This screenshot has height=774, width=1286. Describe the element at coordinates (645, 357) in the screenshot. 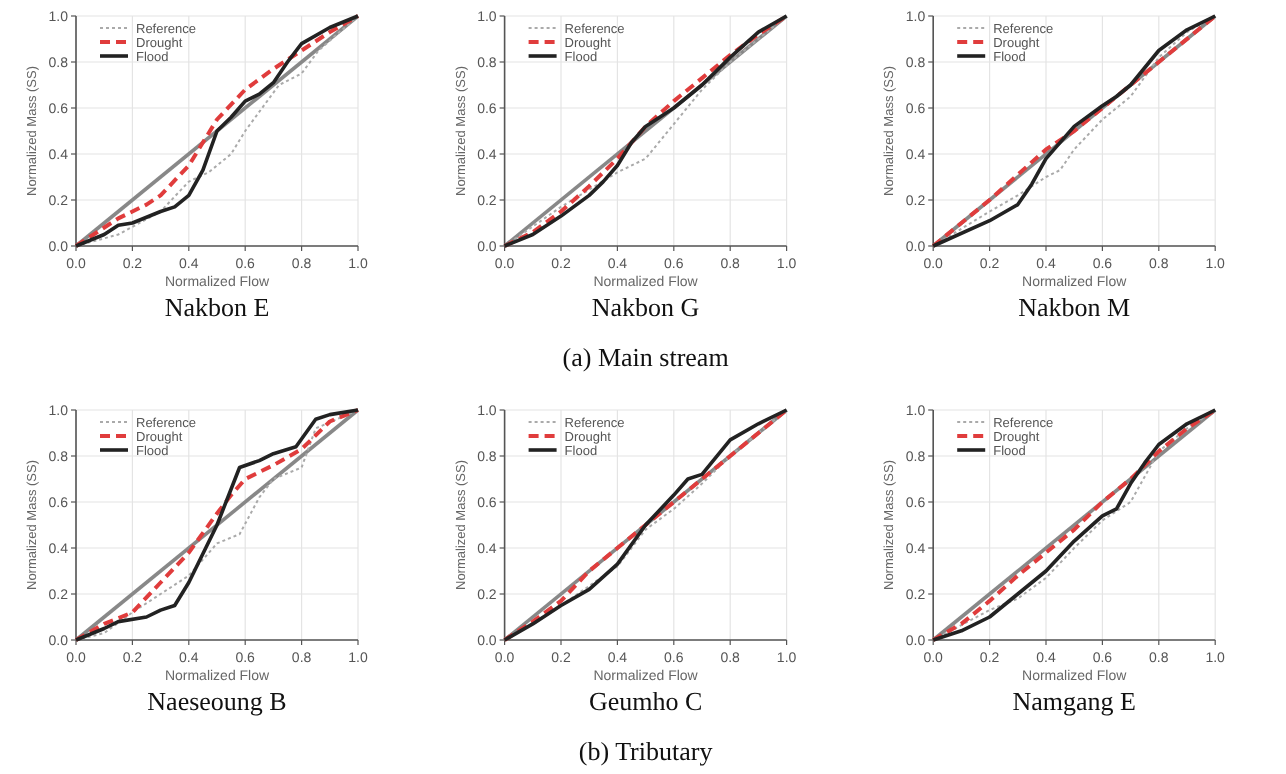

I see `text: (a) Main stream` at that location.